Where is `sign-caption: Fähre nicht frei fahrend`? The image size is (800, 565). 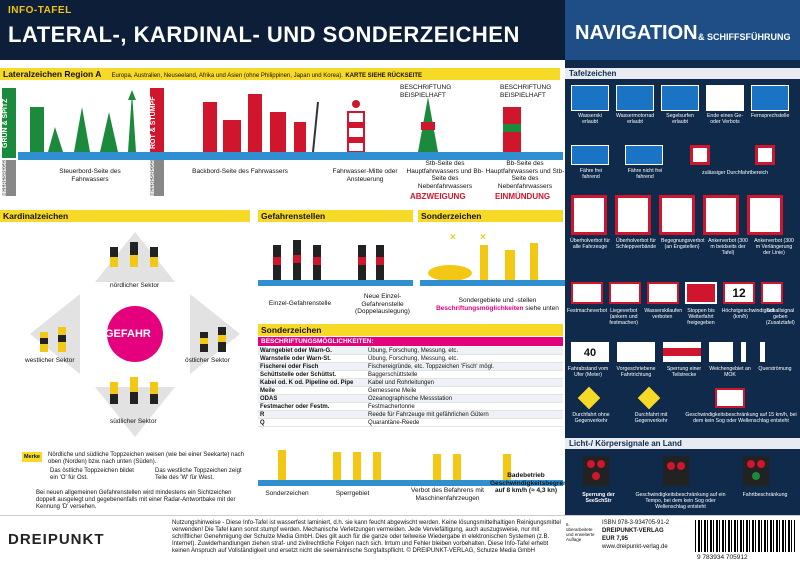
sign-caption: Fähre nicht frei fahrend is located at coordinates (645, 174).